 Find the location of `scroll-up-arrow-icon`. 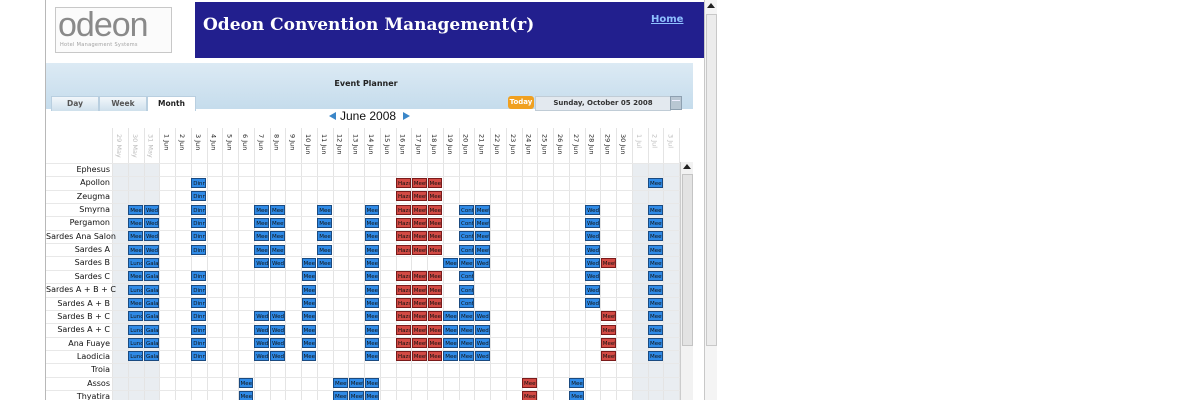

scroll-up-arrow-icon is located at coordinates (687, 166).